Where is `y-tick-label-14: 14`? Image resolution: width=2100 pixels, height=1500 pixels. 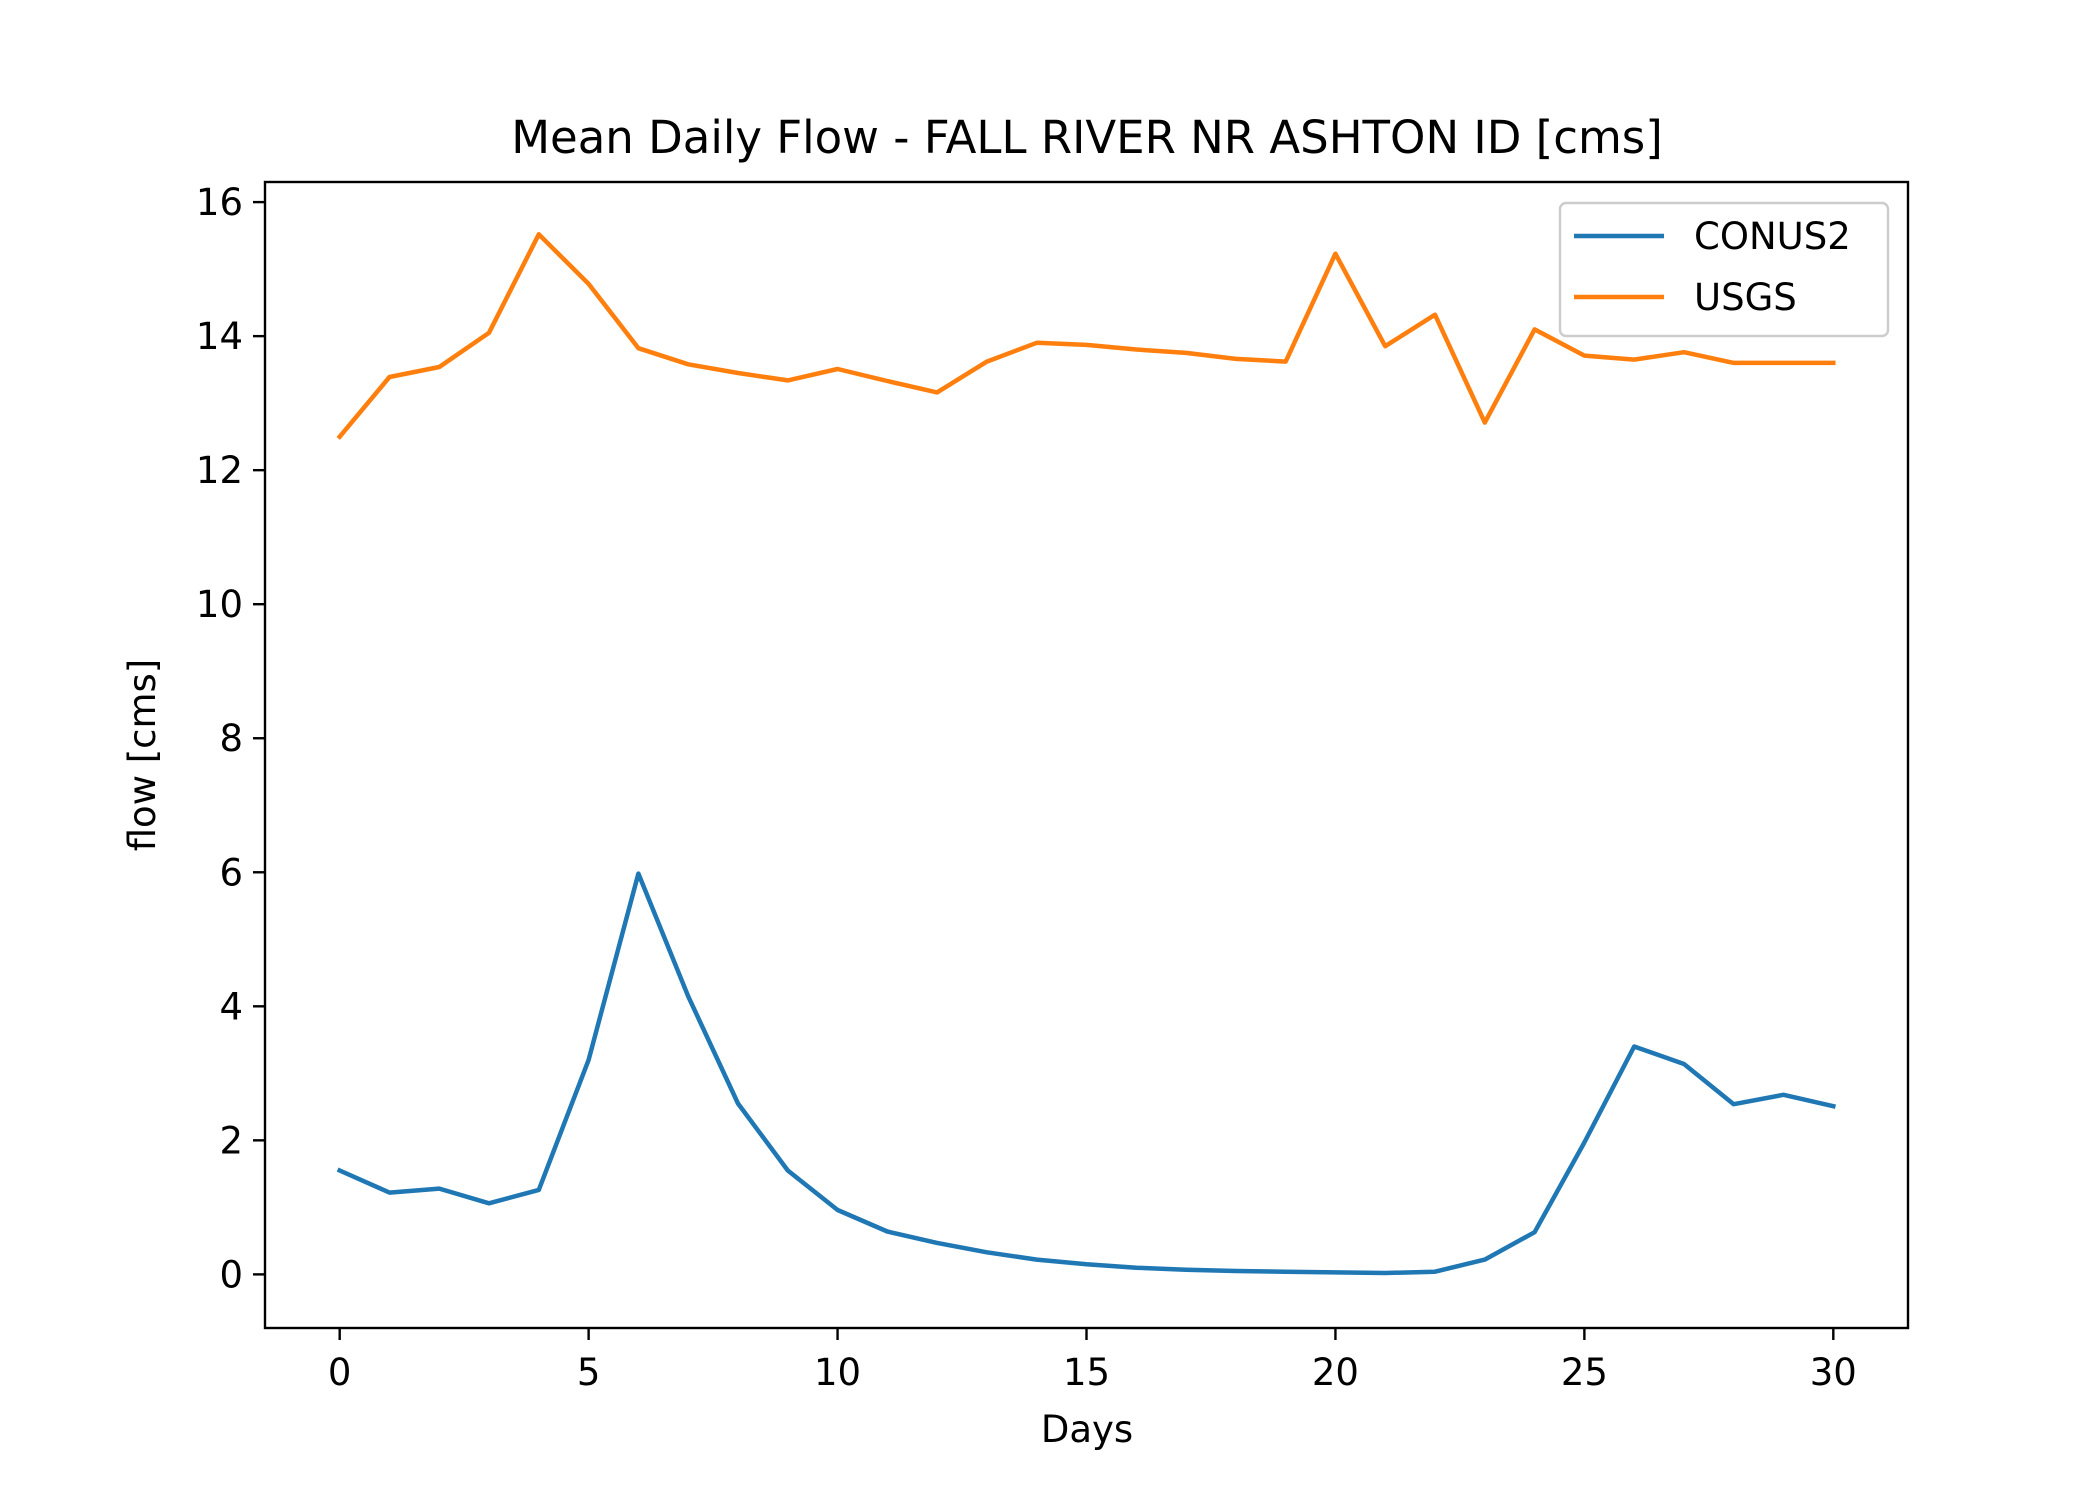 y-tick-label-14: 14 is located at coordinates (219, 336).